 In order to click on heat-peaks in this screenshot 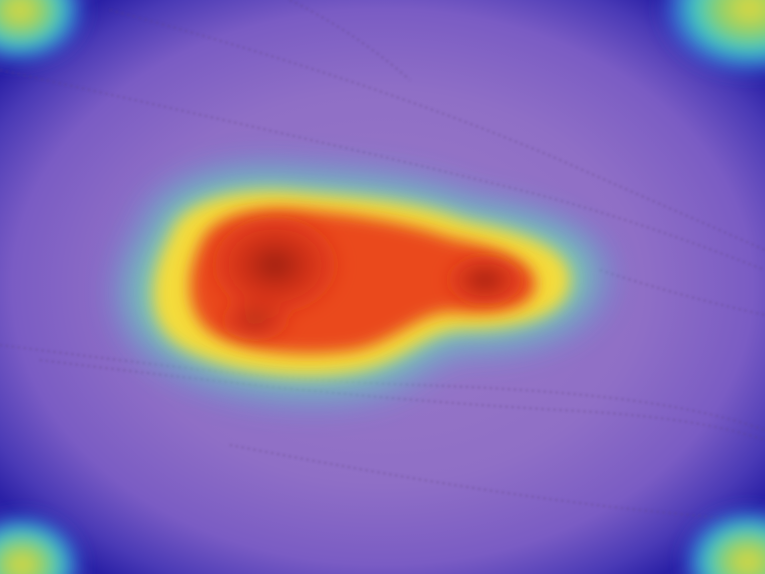, I will do `click(366, 277)`.